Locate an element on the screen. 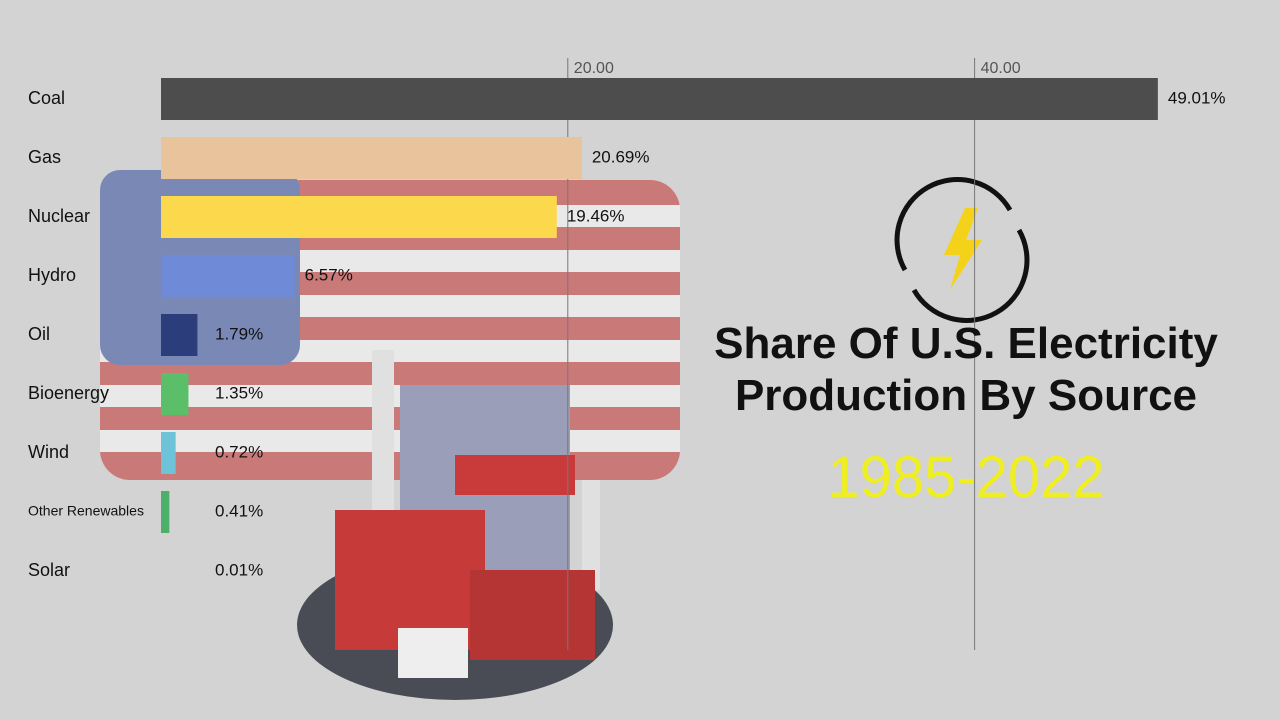  value-label: 6.57% is located at coordinates (329, 274).